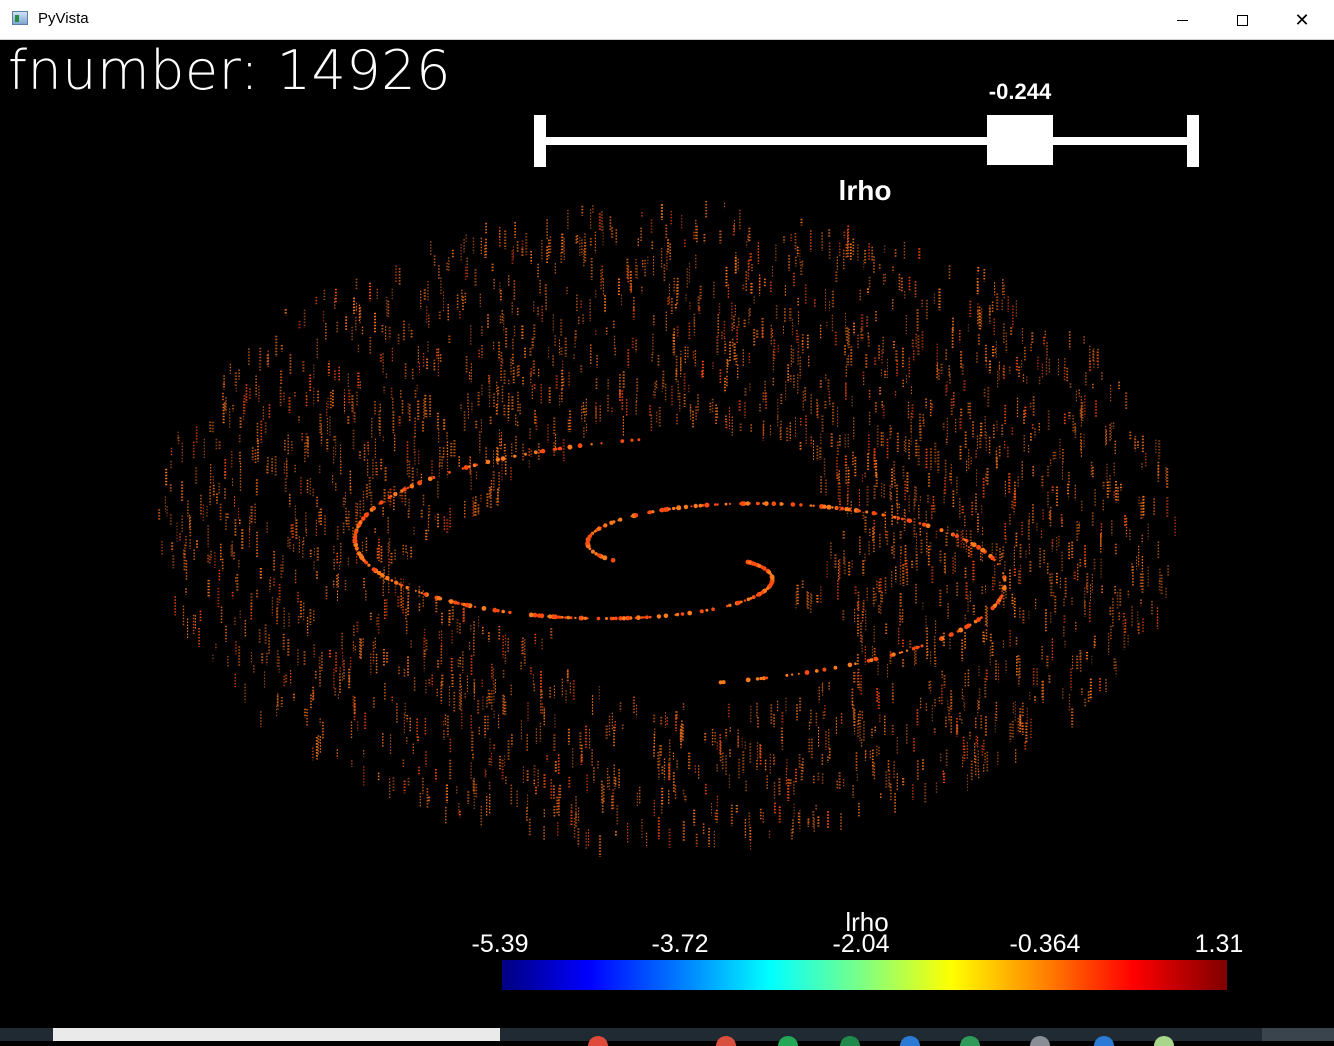 The height and width of the screenshot is (1046, 1334). What do you see at coordinates (867, 922) in the screenshot?
I see `colorbar-title: lrho` at bounding box center [867, 922].